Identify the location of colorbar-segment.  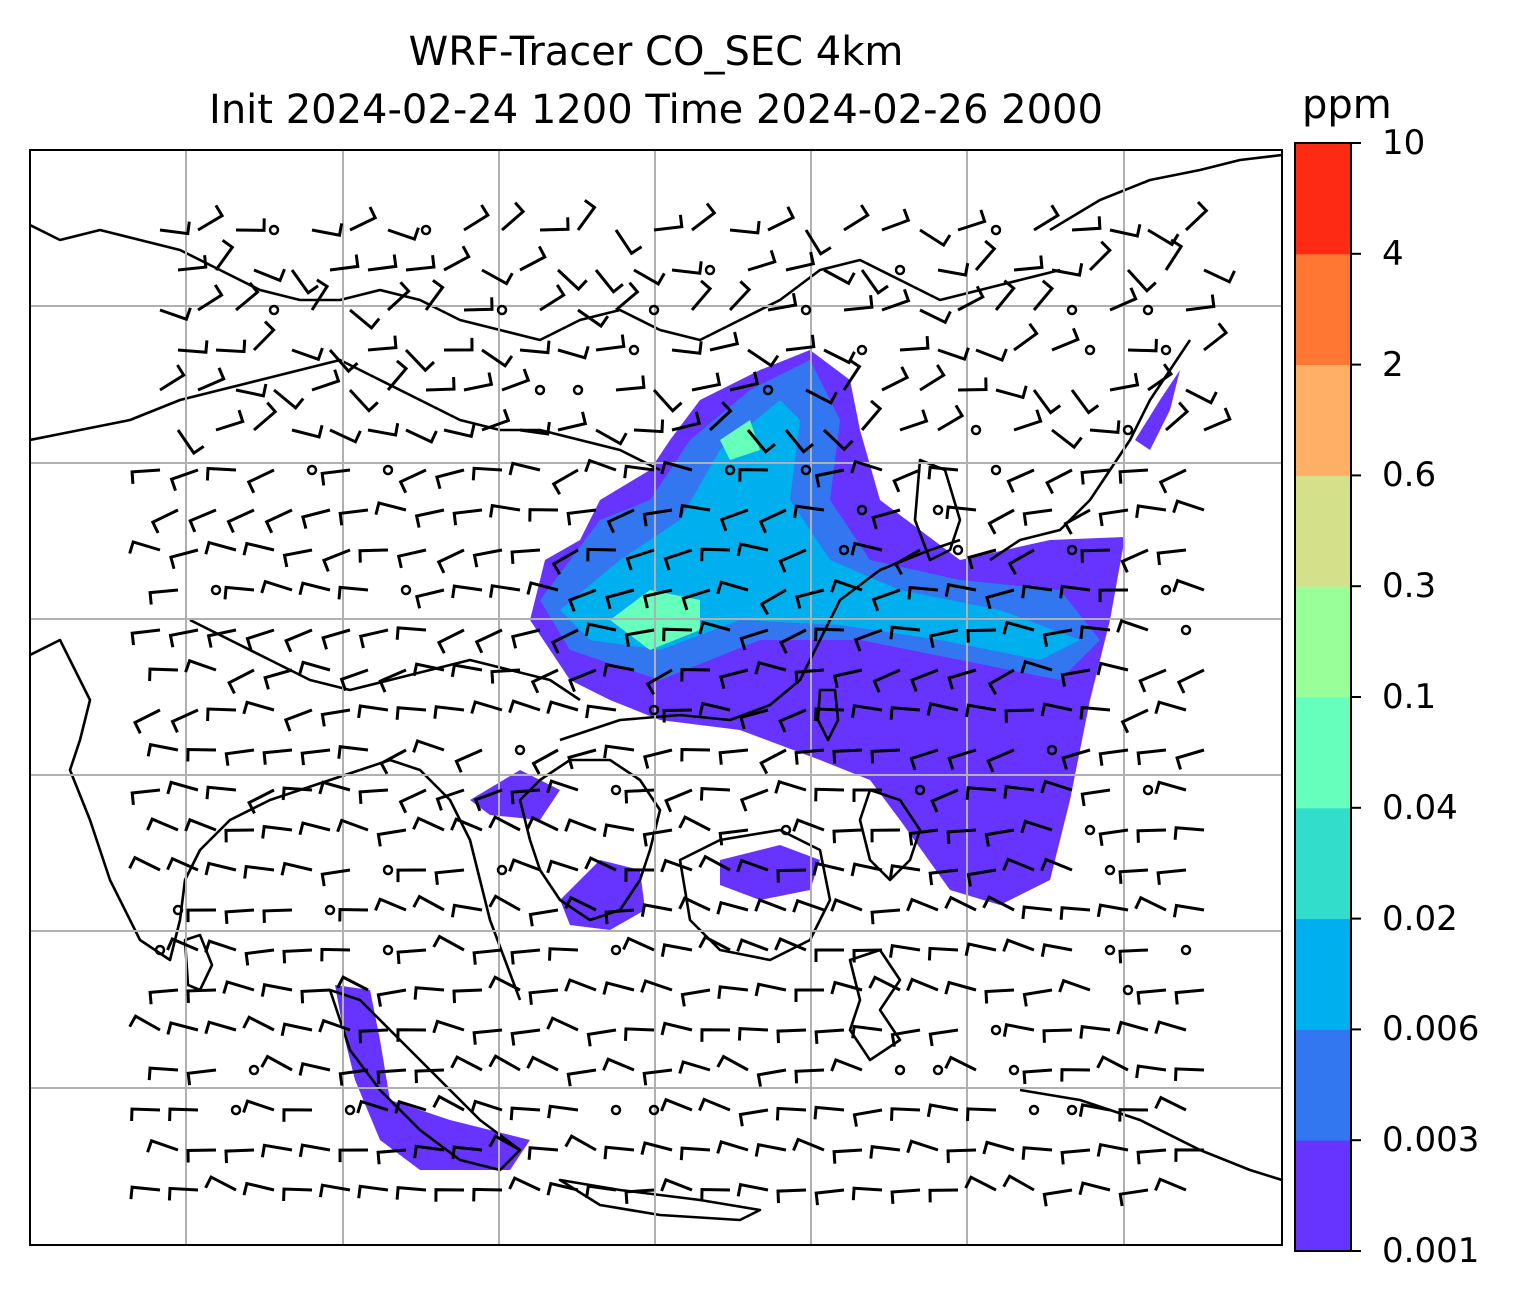
(1323, 309).